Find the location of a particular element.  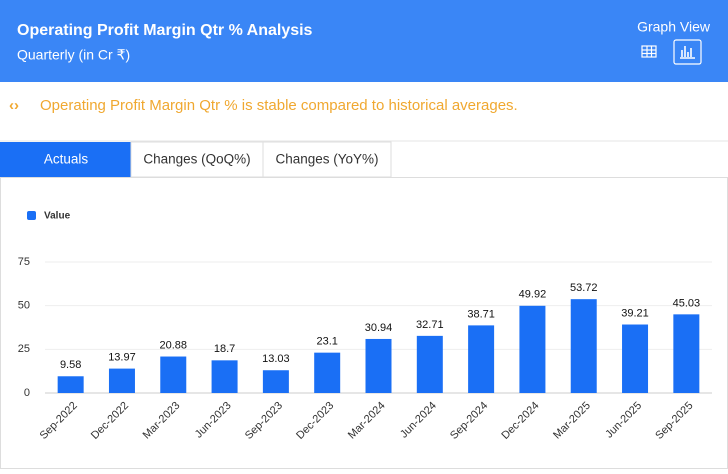

x-tick-label: Mar-2025 is located at coordinates (572, 421).